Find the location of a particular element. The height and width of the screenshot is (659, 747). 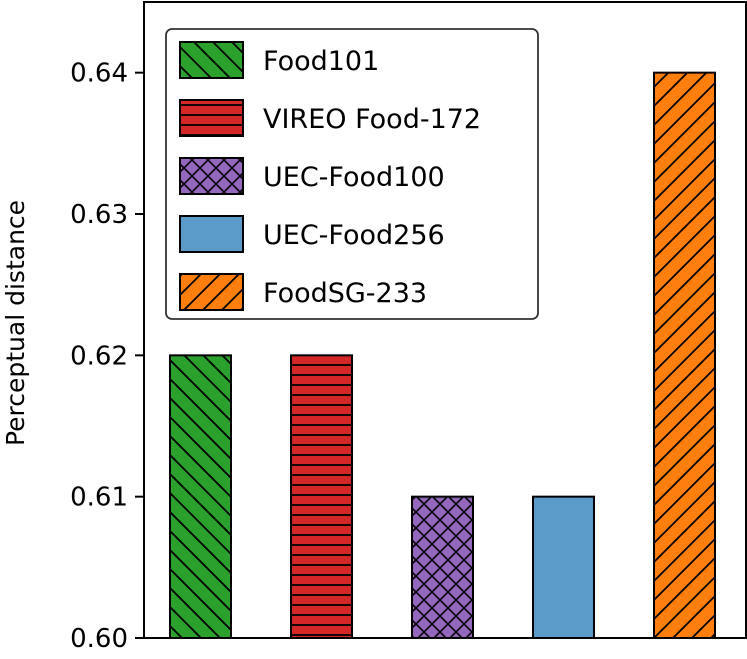

legend-label: UEC-Food100 is located at coordinates (354, 177).